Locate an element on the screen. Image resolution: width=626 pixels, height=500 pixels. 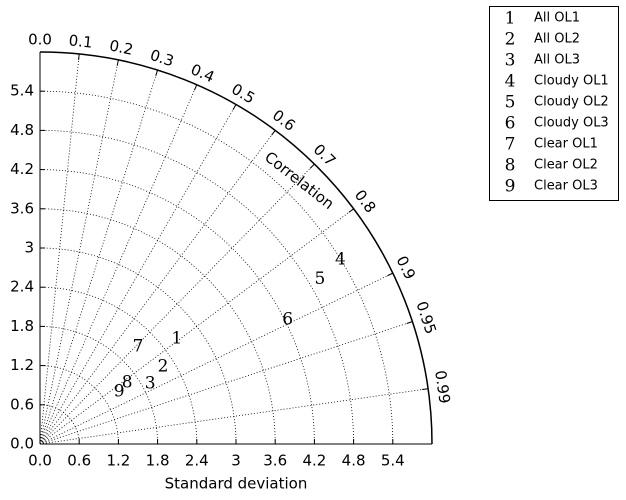
x-tick-label: 0.0 is located at coordinates (40, 461).